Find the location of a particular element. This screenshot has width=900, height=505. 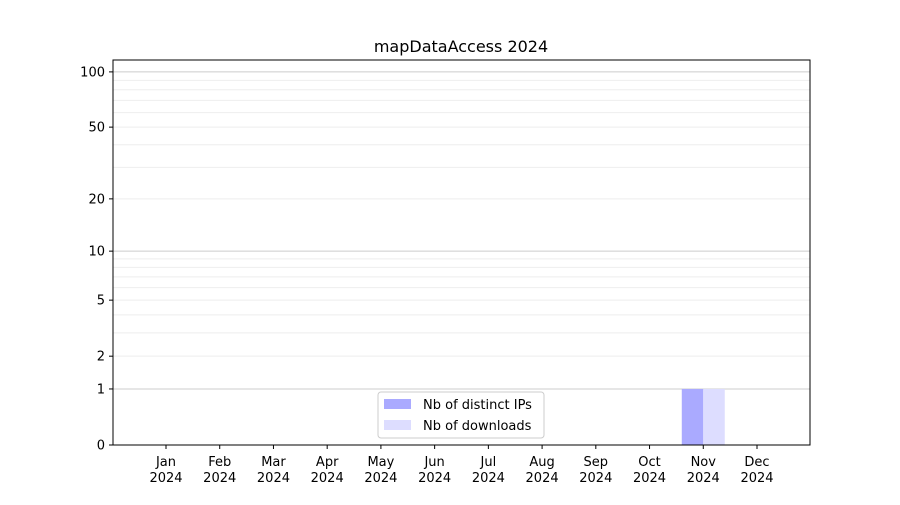

x-tick-label-line: Mar is located at coordinates (273, 462).